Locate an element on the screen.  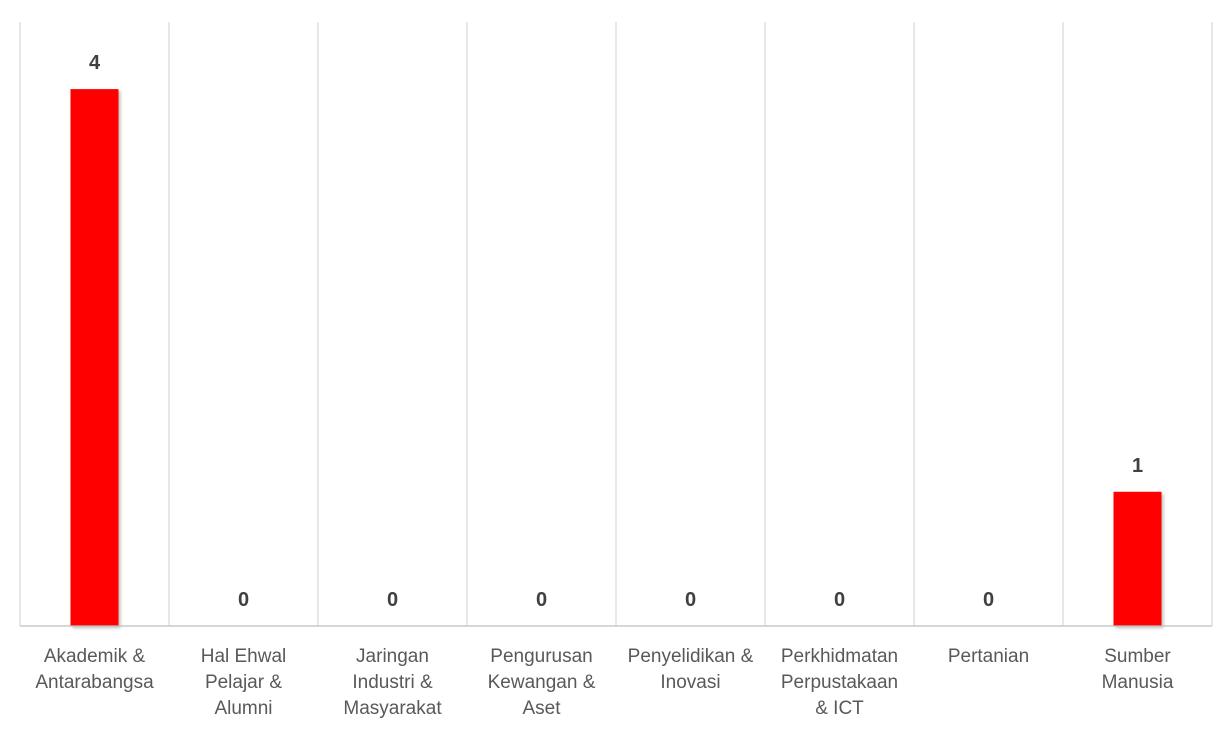
tick-label: Pengurusan Kewangan & Aset is located at coordinates (542, 682).